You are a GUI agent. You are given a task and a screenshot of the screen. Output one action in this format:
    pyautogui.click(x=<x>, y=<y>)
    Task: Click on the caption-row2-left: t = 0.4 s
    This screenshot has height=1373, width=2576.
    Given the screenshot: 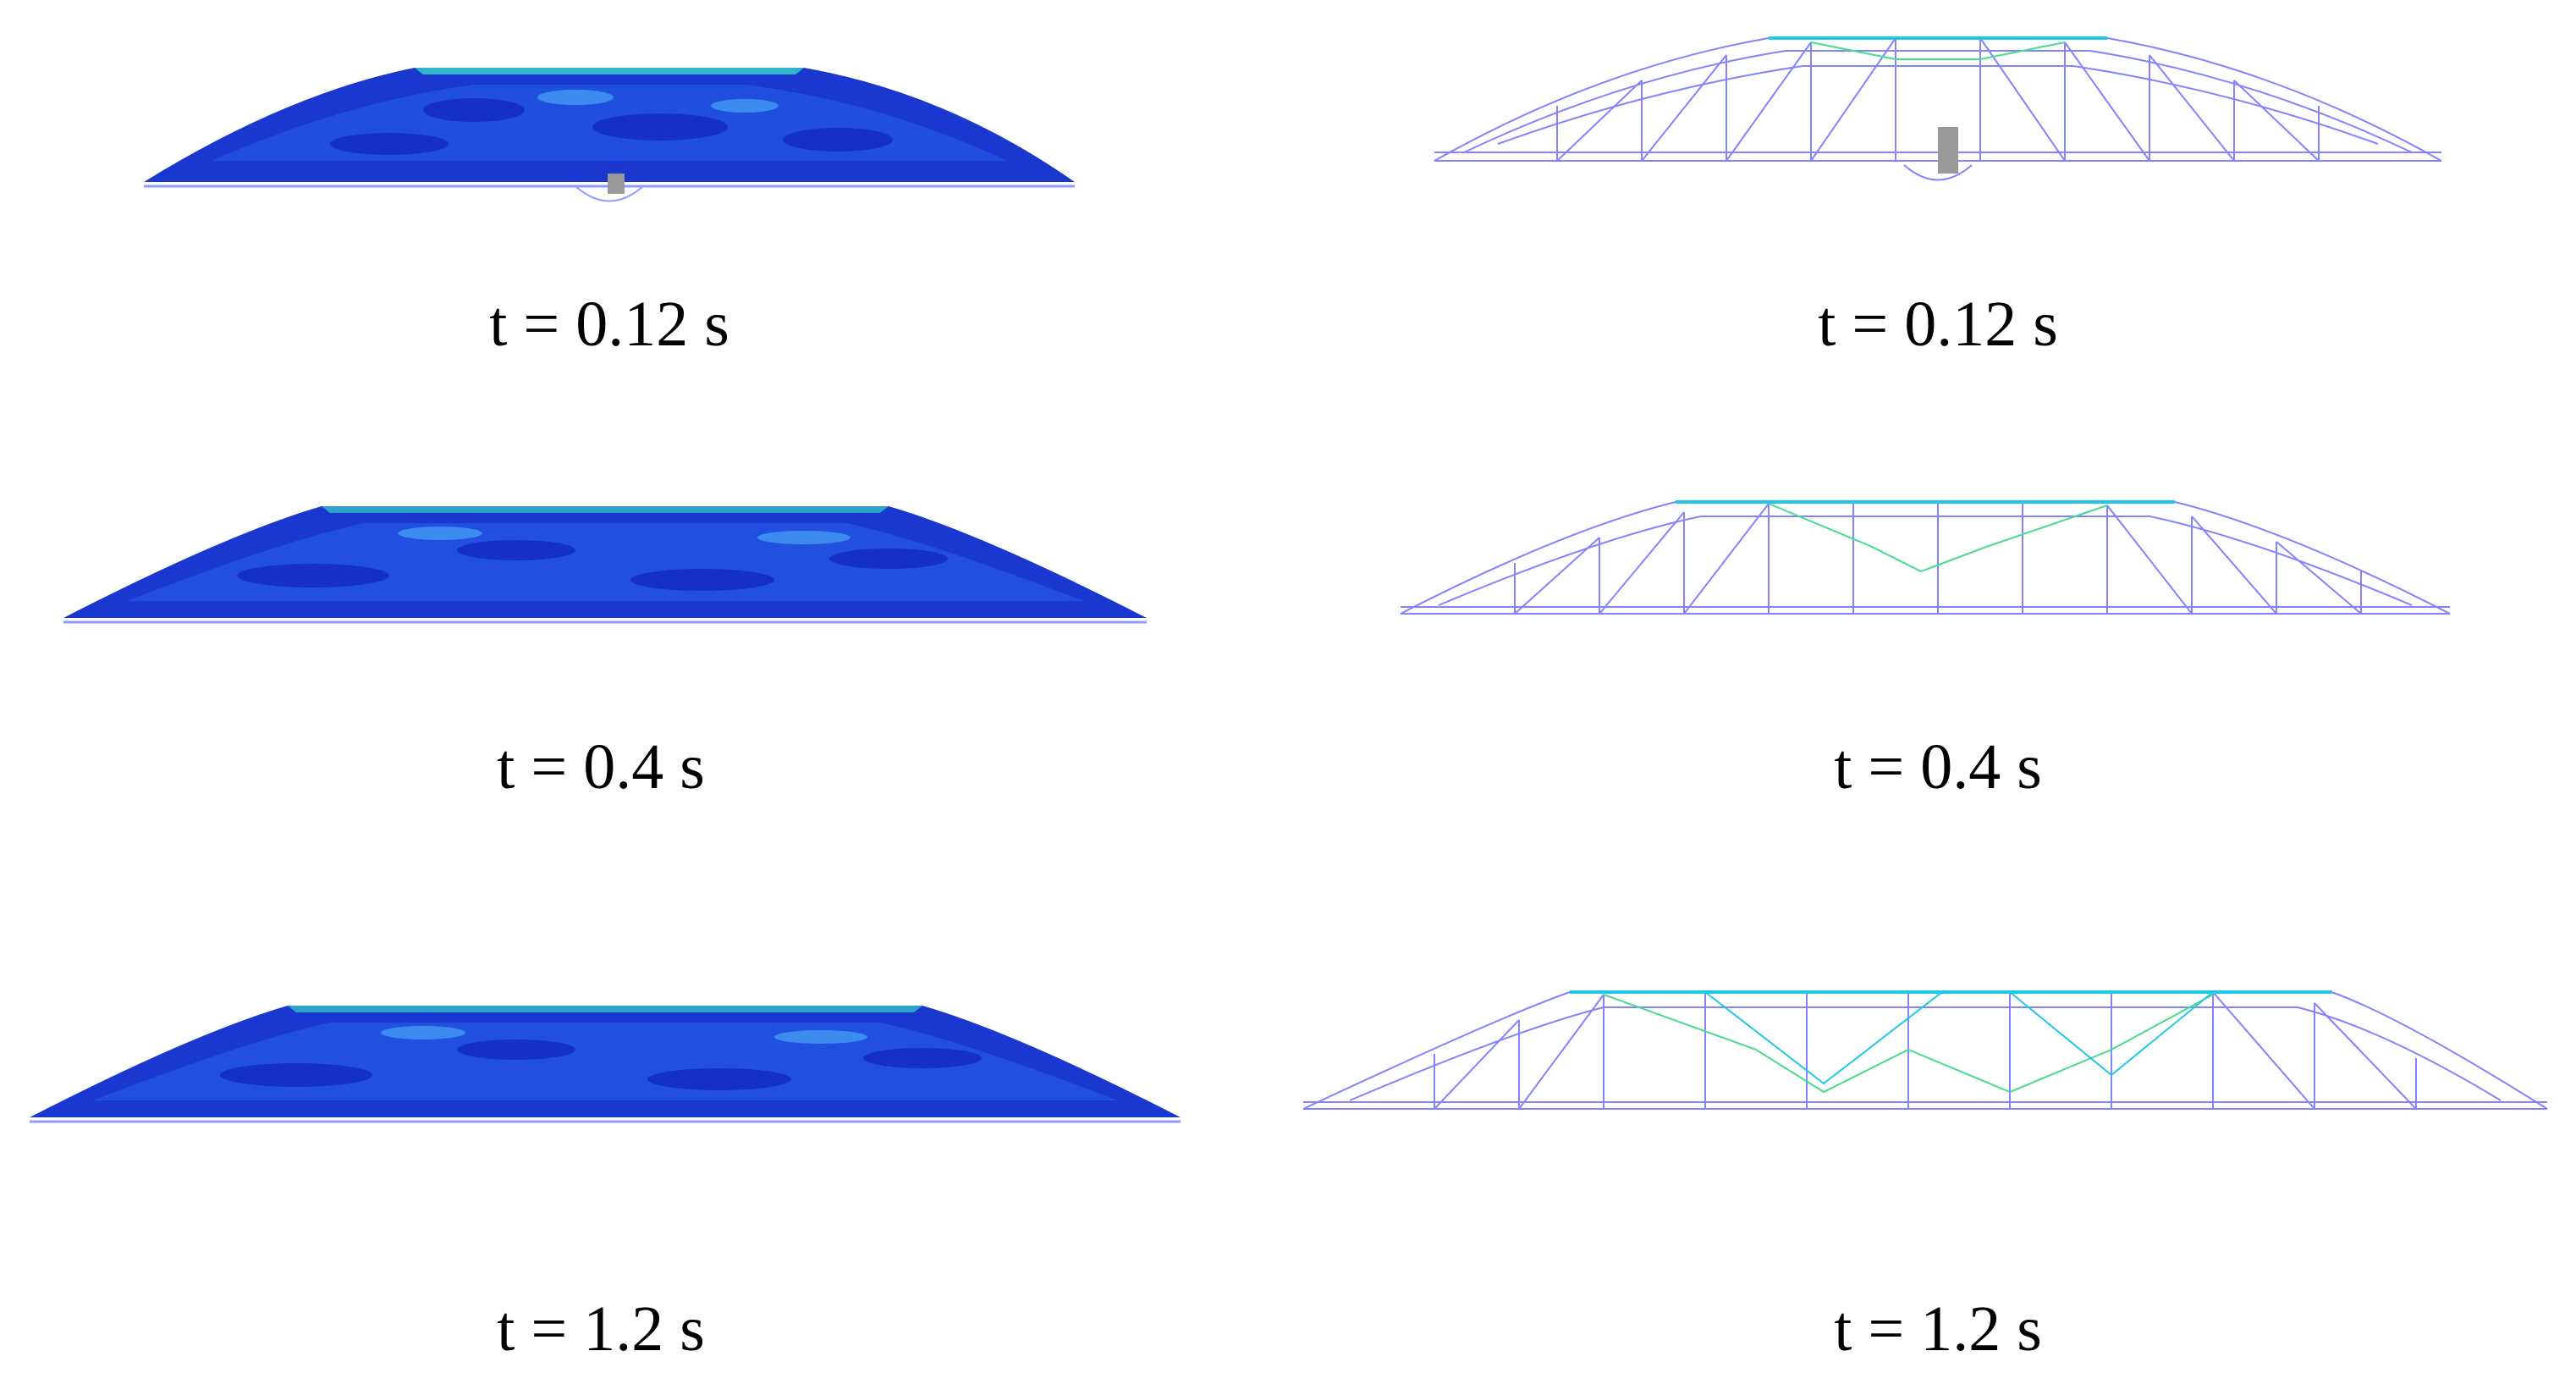 What is the action you would take?
    pyautogui.click(x=601, y=766)
    